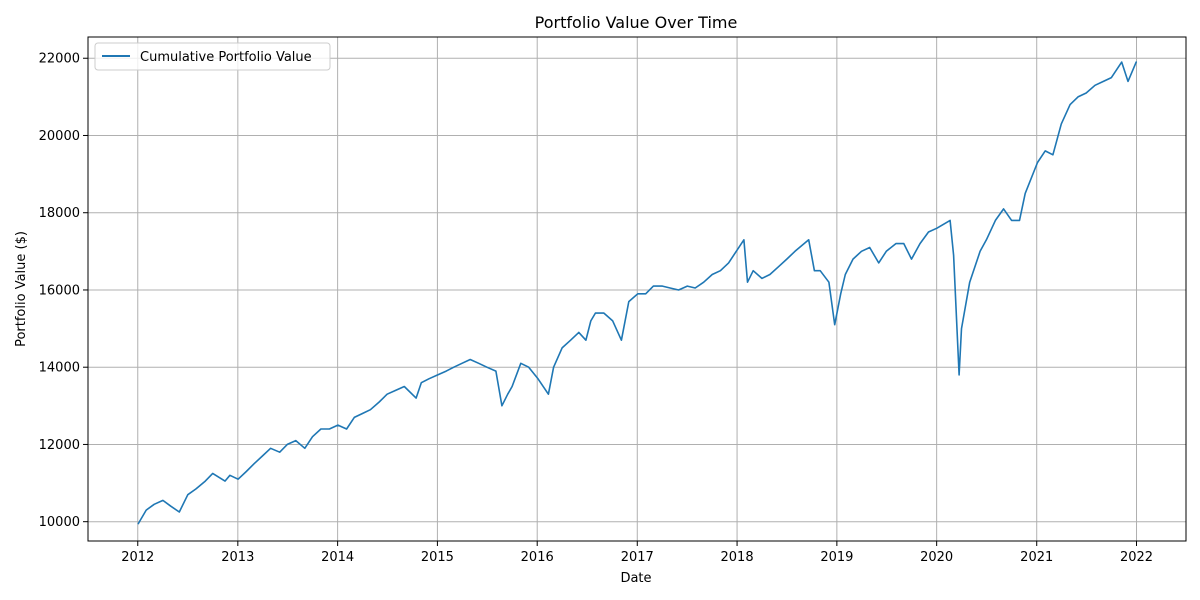  I want to click on x-tick-label: 2019, so click(836, 557).